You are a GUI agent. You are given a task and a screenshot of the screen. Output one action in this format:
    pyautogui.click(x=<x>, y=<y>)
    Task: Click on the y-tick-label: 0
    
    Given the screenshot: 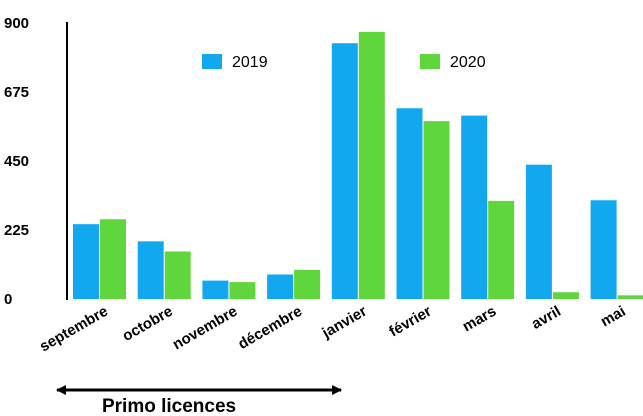 What is the action you would take?
    pyautogui.click(x=8, y=299)
    